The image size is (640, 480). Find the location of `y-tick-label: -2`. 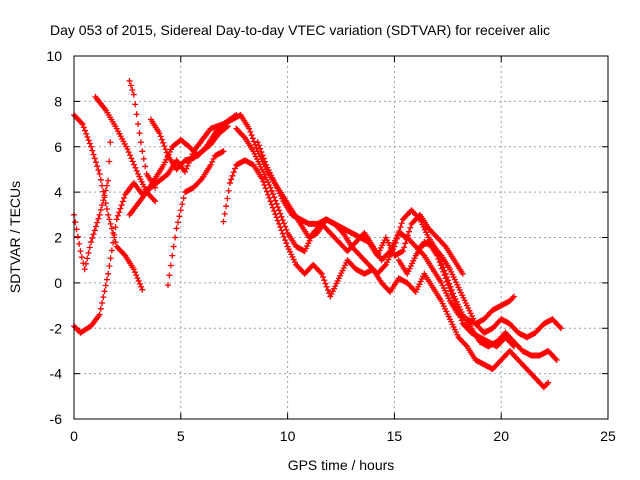

y-tick-label: -2 is located at coordinates (56, 328).